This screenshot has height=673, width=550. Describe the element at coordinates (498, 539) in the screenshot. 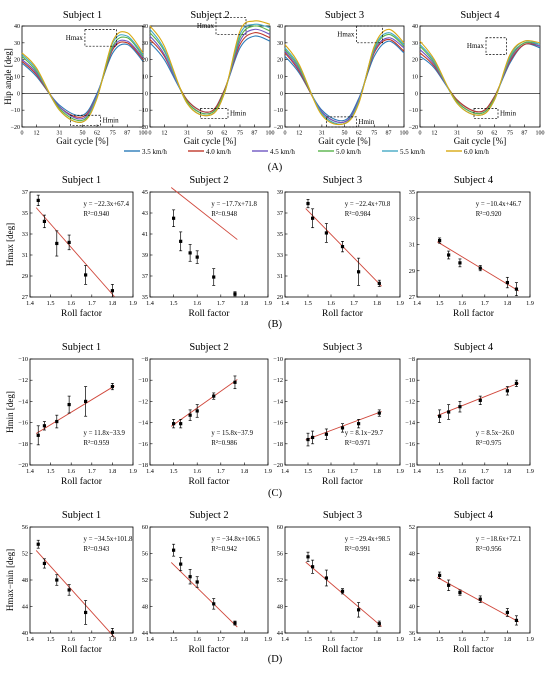

I see `fit-equation: y = −18.6x+72.1` at that location.